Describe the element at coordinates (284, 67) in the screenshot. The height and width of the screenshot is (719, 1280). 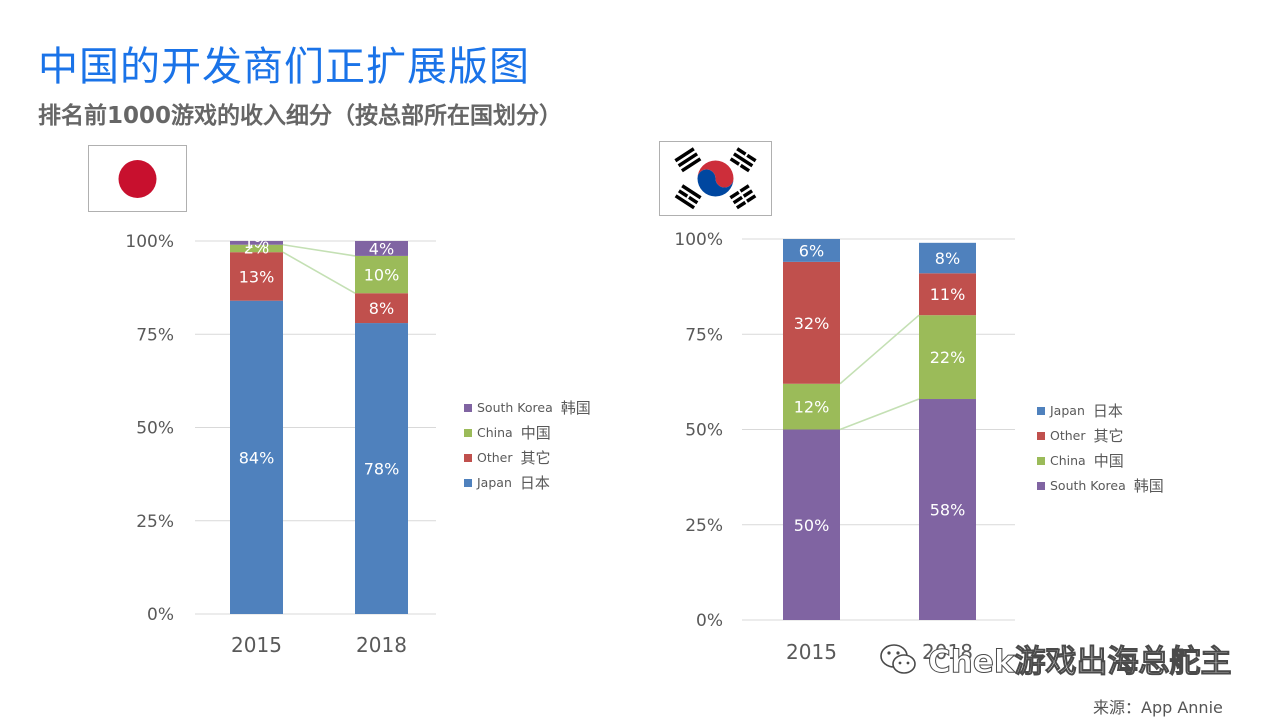
I see `page-title: 中国的开发商们正扩展版图` at that location.